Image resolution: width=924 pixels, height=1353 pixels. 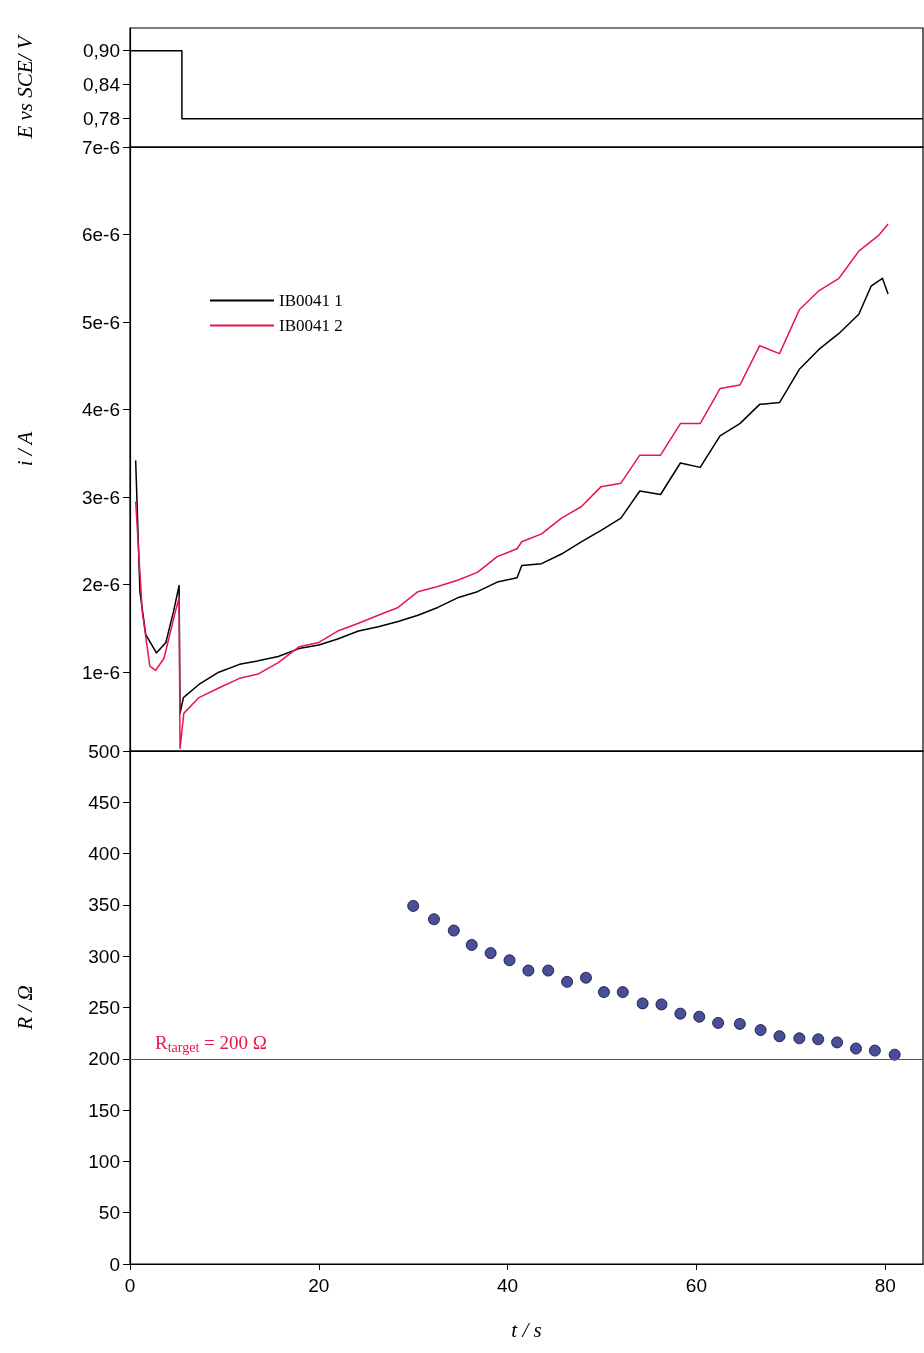 What do you see at coordinates (100, 147) in the screenshot?
I see `y-tick-label: 7e-6` at bounding box center [100, 147].